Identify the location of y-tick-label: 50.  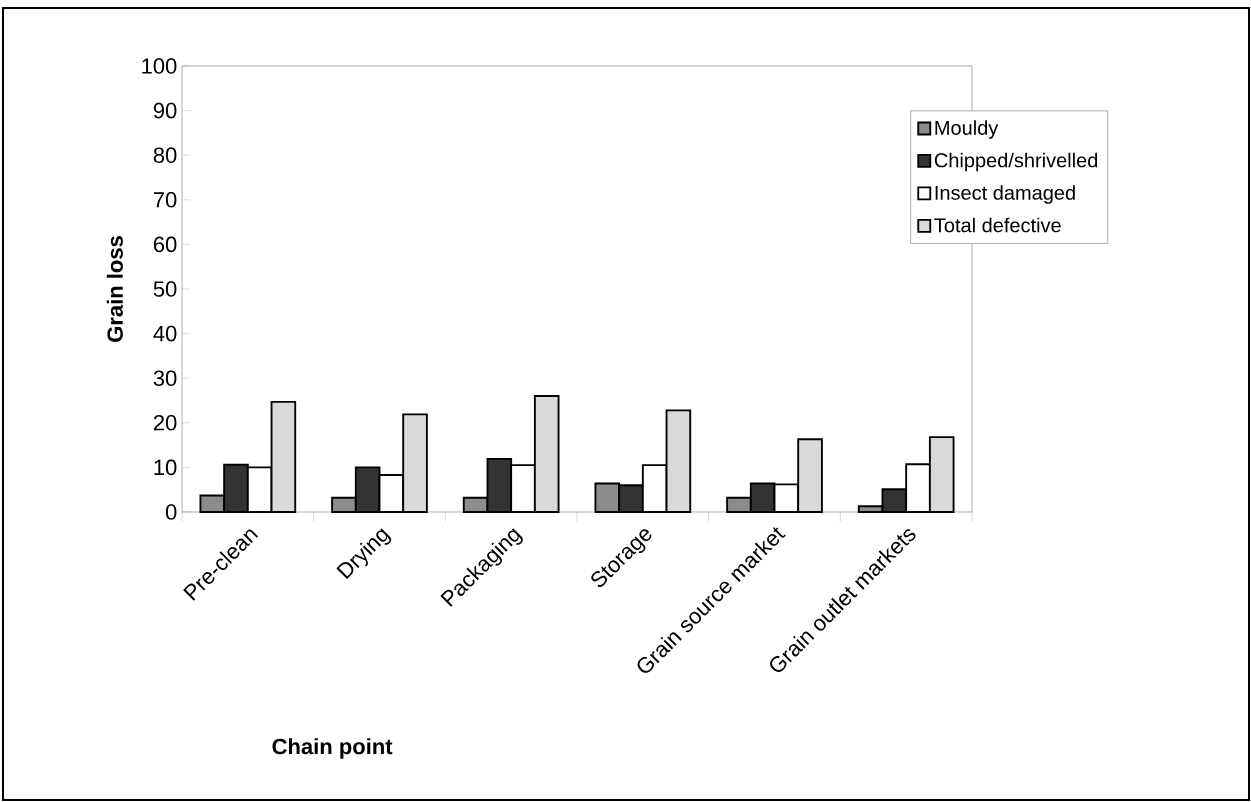
(165, 289).